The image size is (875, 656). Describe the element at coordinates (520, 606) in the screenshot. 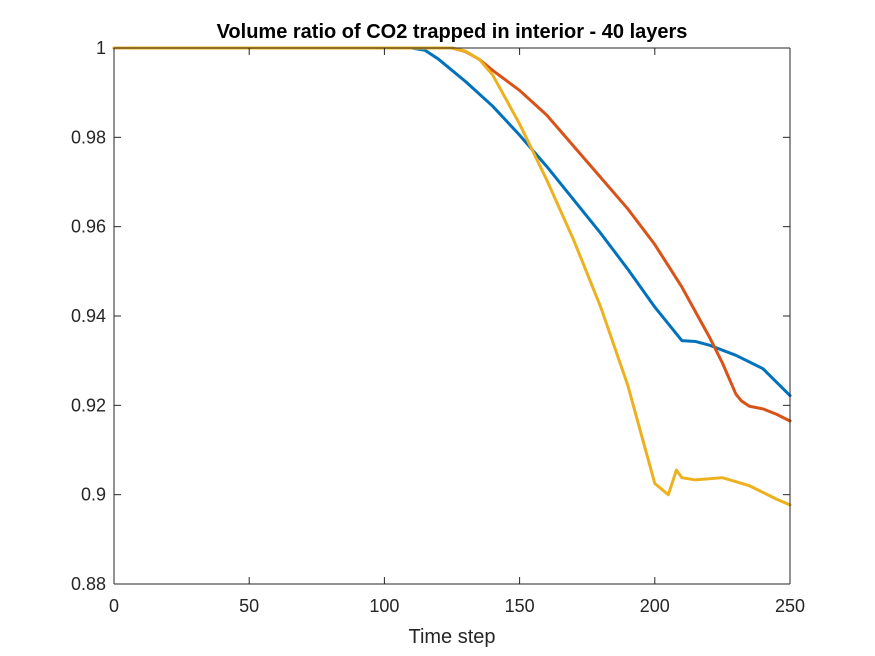

I see `x-tick-label: 150` at that location.